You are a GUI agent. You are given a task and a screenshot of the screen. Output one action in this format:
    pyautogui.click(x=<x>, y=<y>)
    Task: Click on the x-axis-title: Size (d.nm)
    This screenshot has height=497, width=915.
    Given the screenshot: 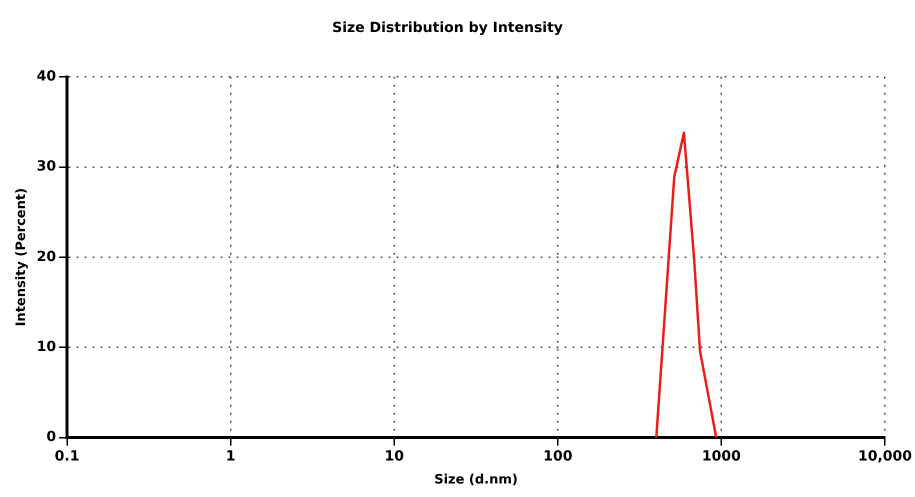 What is the action you would take?
    pyautogui.click(x=476, y=480)
    